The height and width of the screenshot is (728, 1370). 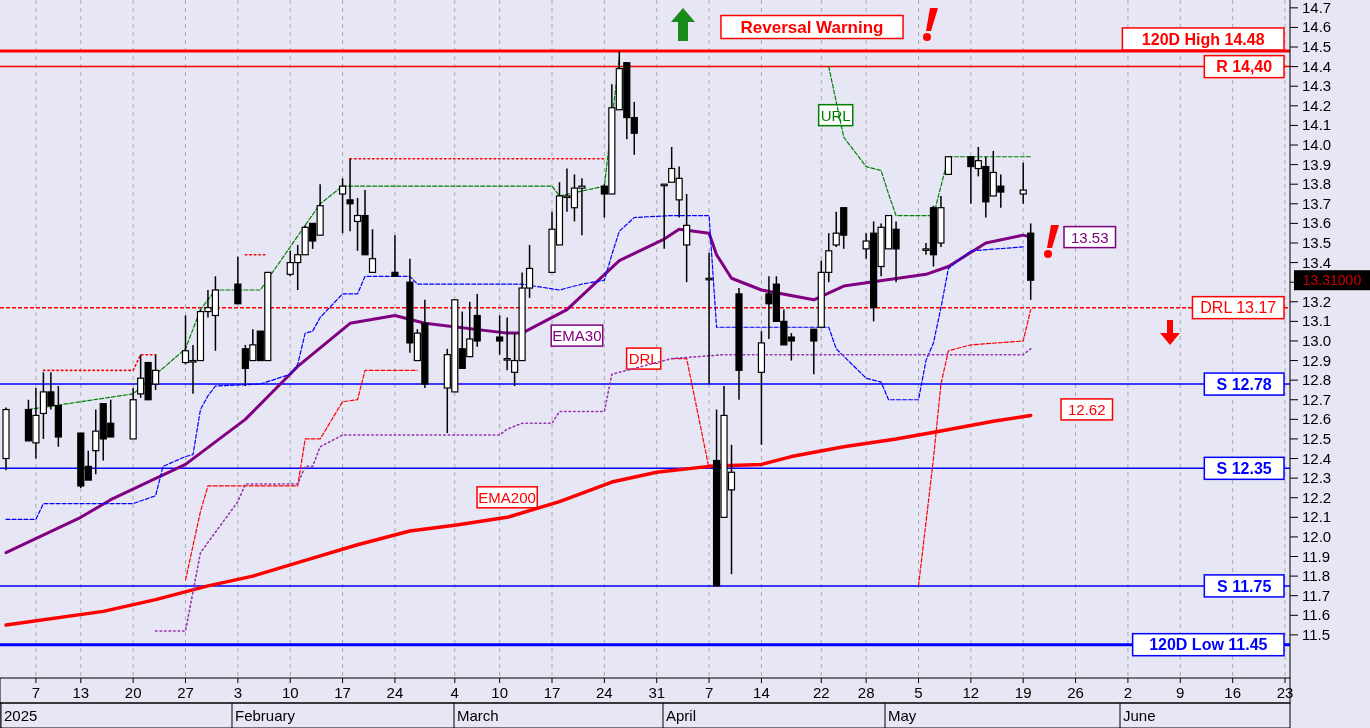 I want to click on y-tick-label: 12.1, so click(x=1317, y=517).